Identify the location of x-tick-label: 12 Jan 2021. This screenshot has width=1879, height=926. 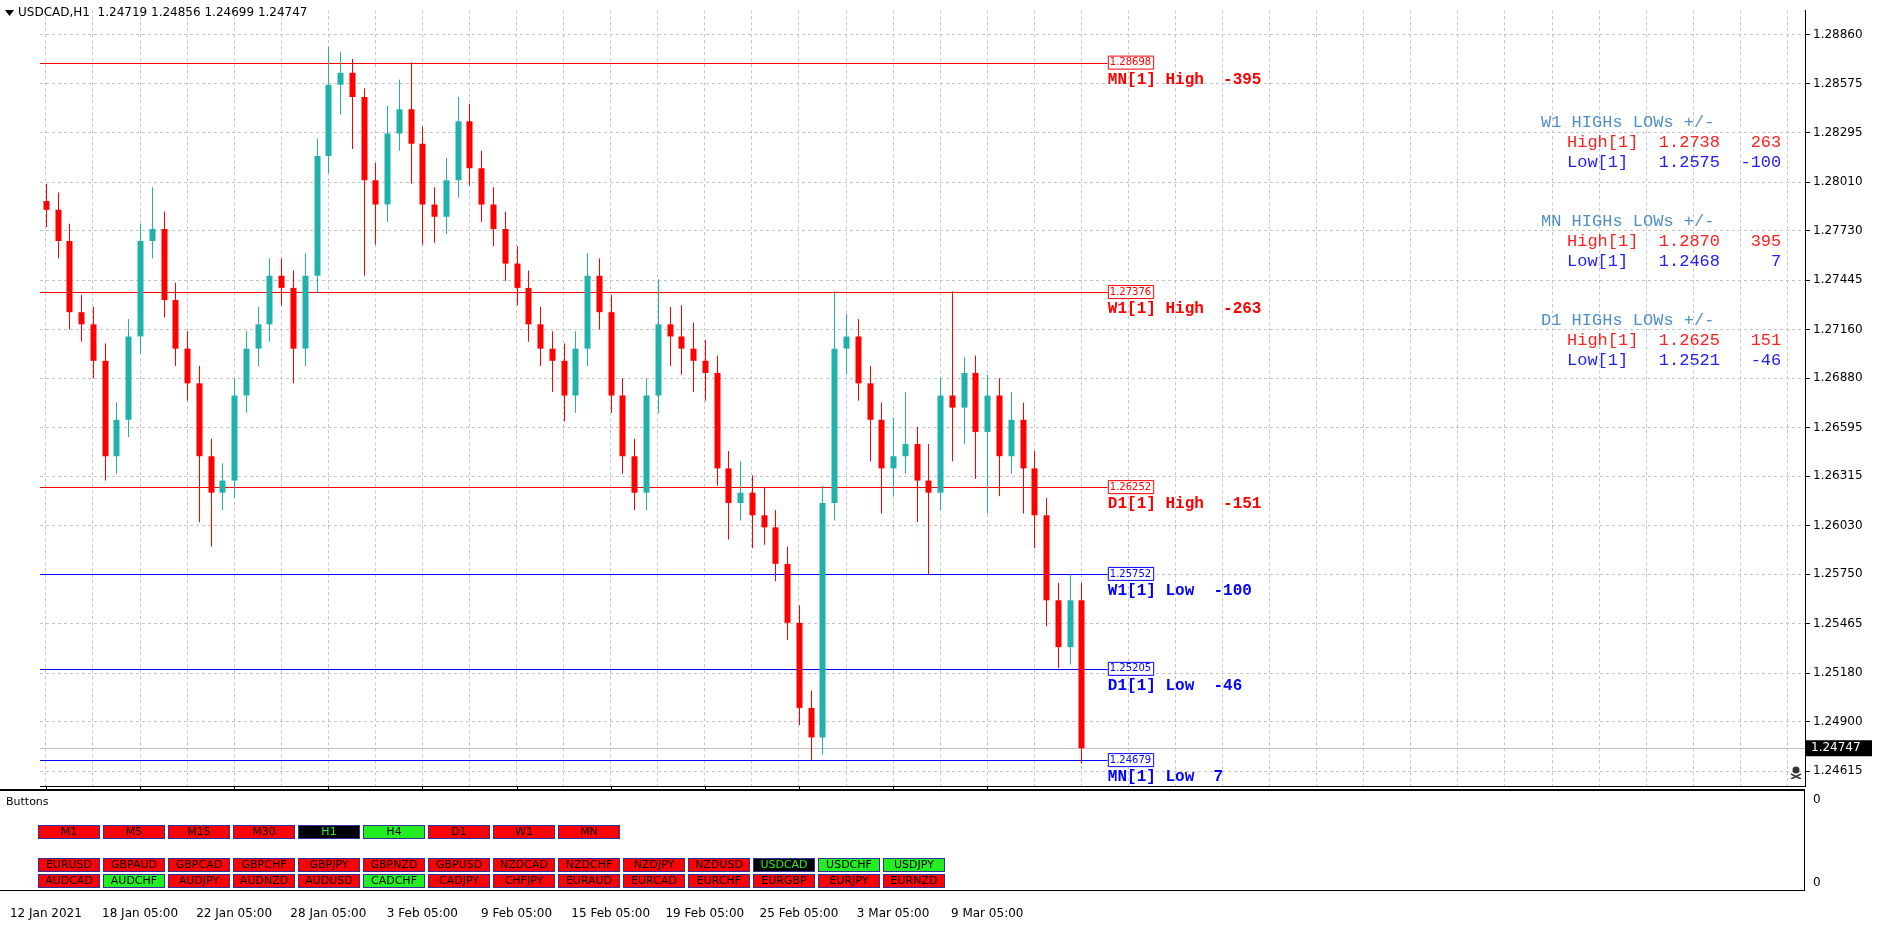
(45, 913).